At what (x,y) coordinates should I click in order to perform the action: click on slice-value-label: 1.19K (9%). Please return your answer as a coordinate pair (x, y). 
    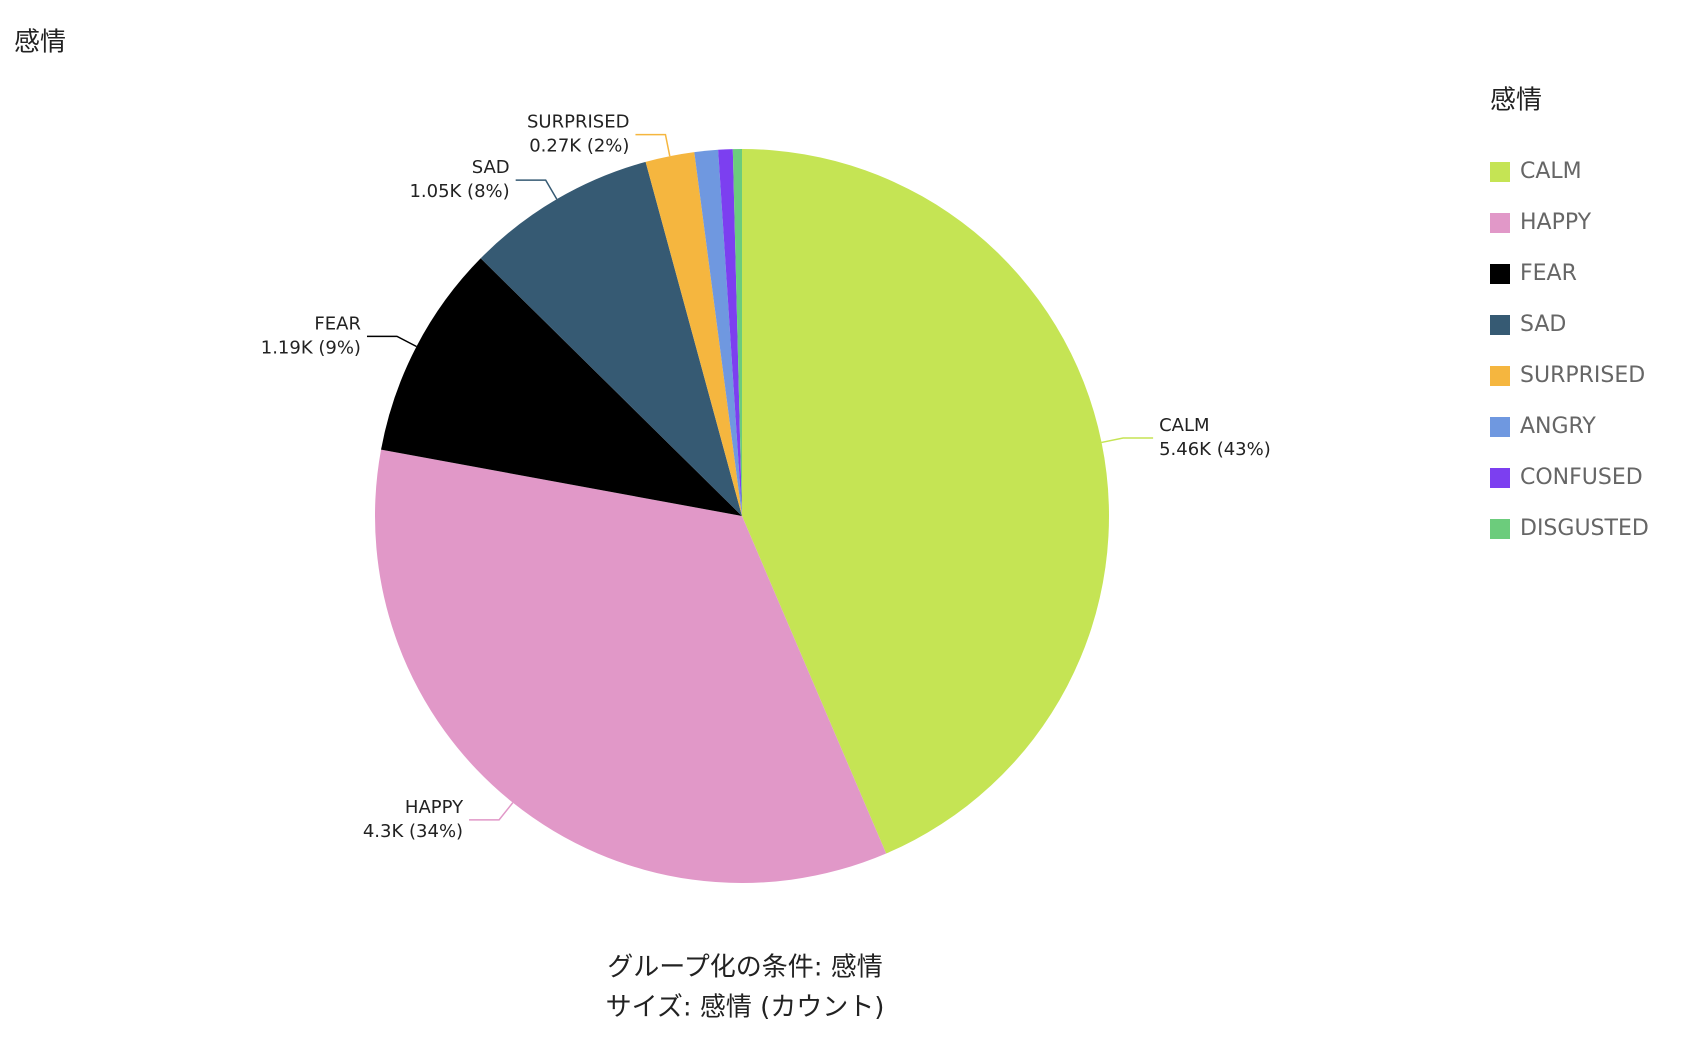
    Looking at the image, I should click on (311, 347).